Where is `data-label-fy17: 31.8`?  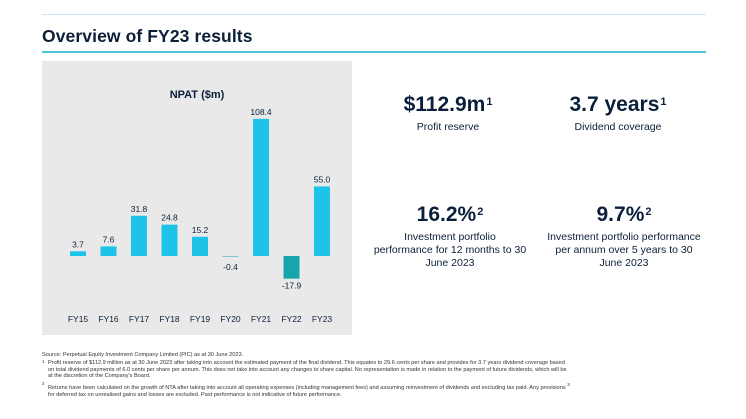
data-label-fy17: 31.8 is located at coordinates (139, 209).